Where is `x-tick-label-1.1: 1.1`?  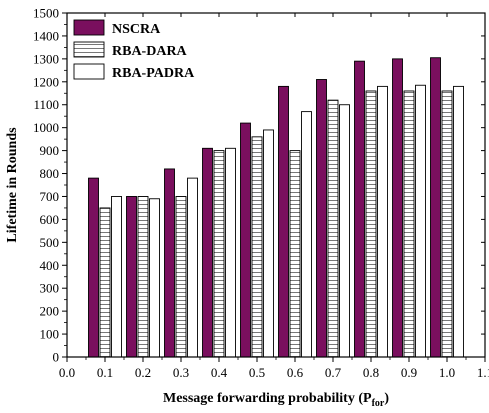 x-tick-label-1.1: 1.1 is located at coordinates (483, 372).